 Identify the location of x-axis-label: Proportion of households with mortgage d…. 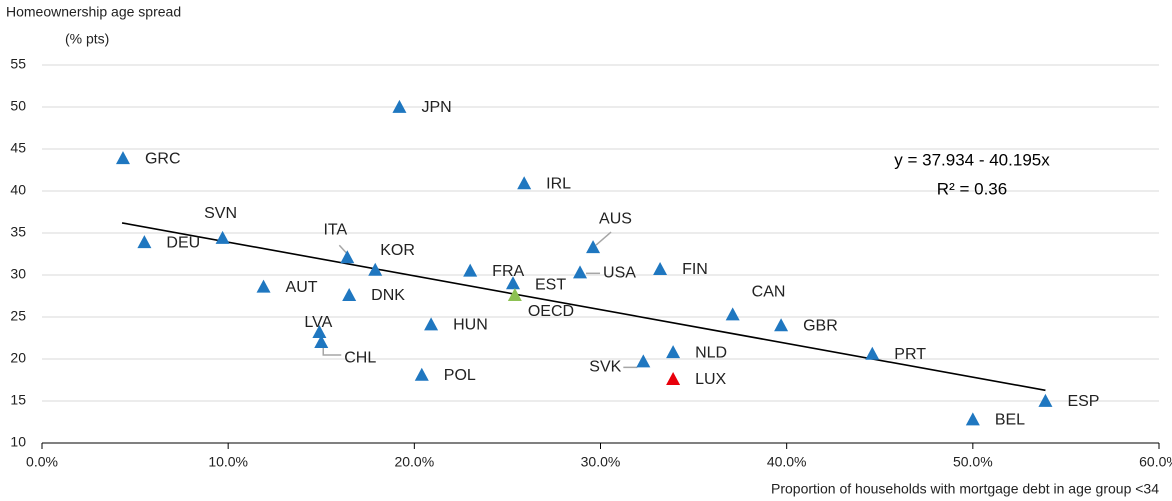
(965, 489).